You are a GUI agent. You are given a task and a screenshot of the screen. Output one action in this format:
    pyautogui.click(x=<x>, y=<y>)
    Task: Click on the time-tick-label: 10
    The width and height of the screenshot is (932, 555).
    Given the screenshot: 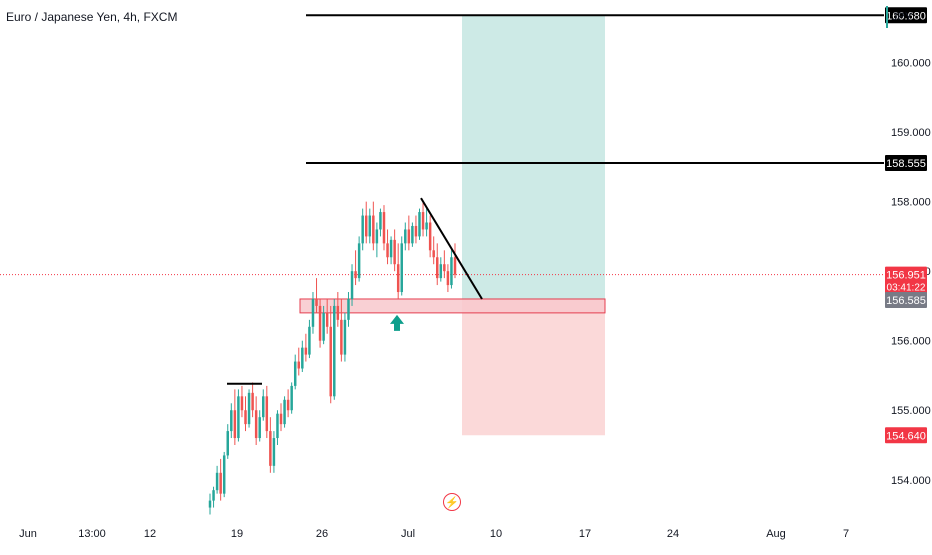 What is the action you would take?
    pyautogui.click(x=496, y=534)
    